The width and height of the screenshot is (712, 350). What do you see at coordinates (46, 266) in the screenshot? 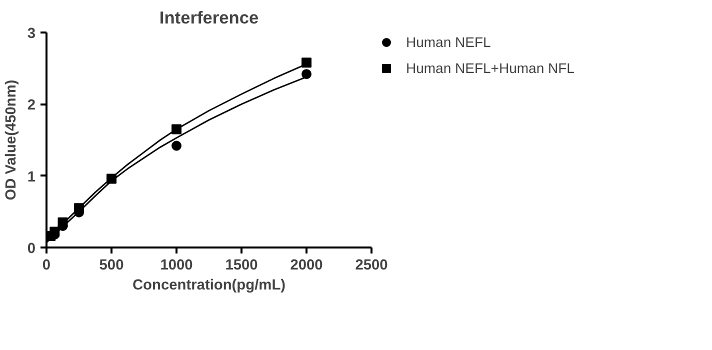
I see `x-tick-label: 0` at bounding box center [46, 266].